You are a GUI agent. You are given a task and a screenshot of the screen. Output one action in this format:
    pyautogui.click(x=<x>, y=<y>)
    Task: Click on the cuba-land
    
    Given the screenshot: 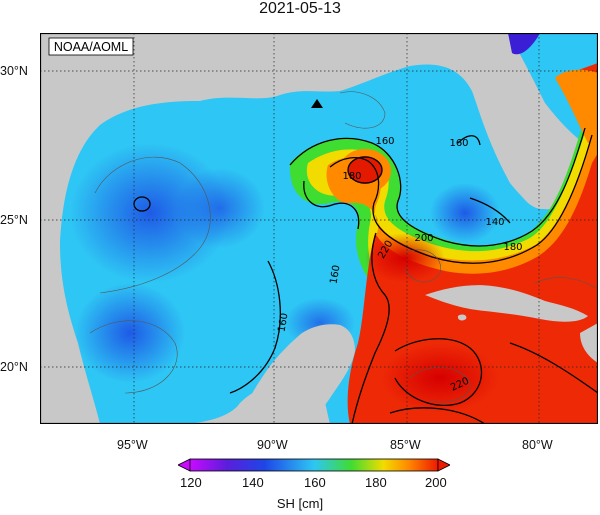 What is the action you would take?
    pyautogui.click(x=506, y=303)
    